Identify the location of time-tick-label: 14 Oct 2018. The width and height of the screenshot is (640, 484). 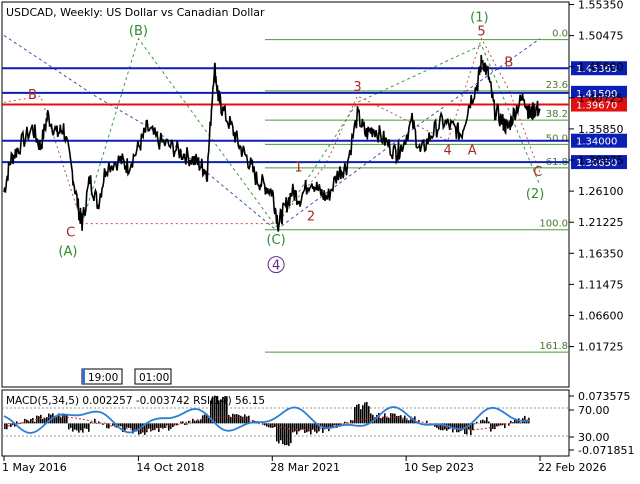
(170, 467).